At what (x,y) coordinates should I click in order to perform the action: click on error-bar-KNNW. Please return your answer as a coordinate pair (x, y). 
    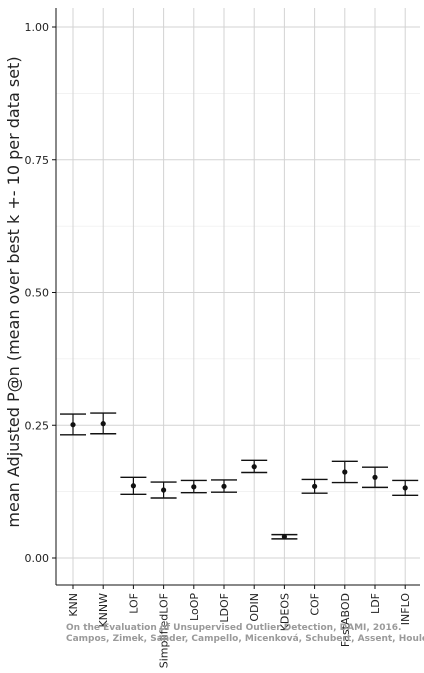
    Looking at the image, I should click on (103, 423).